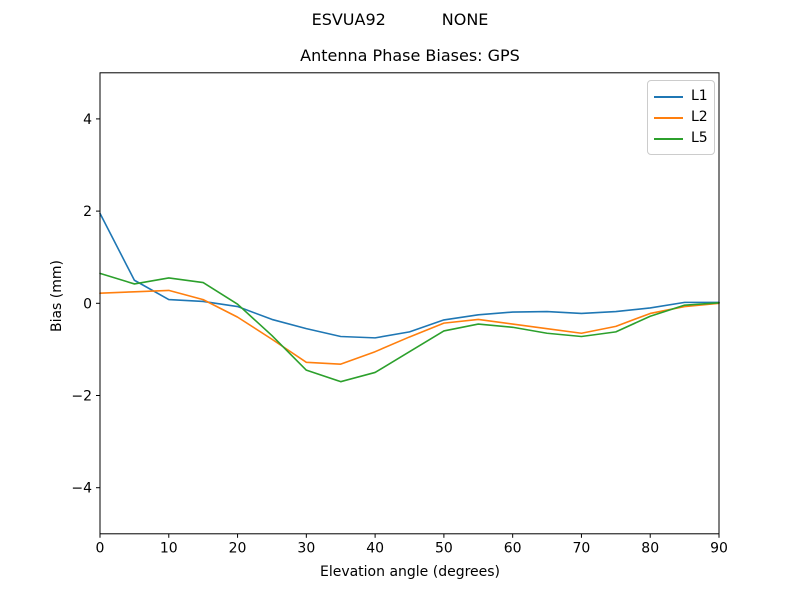  I want to click on figure-suptitle: ESVUA92 NONE, so click(400, 19).